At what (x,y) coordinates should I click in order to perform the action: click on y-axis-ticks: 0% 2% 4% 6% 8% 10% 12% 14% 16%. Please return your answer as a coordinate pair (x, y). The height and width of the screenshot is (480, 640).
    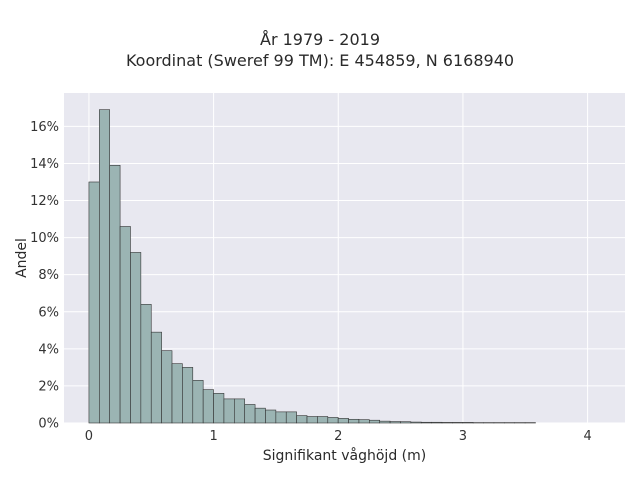
    Looking at the image, I should click on (44, 276).